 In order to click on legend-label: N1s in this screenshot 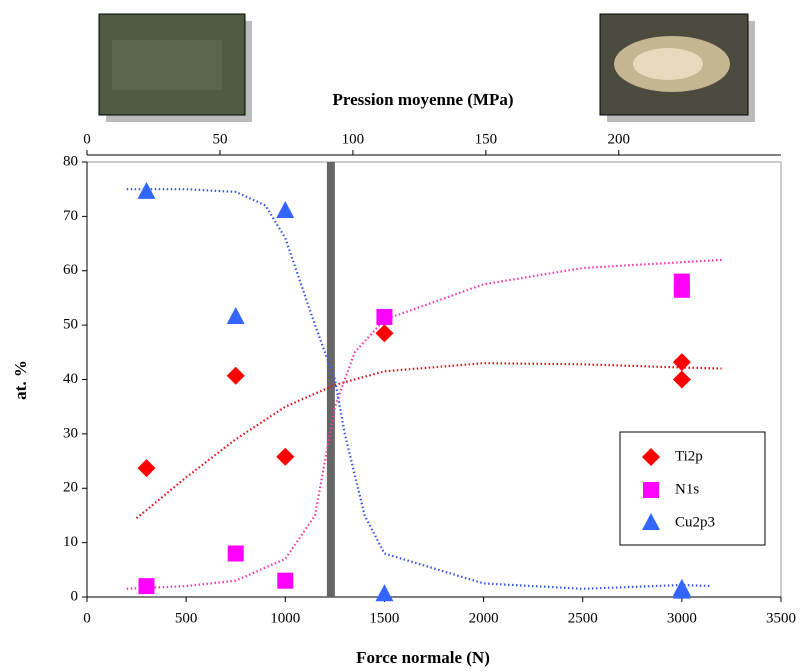, I will do `click(687, 489)`.